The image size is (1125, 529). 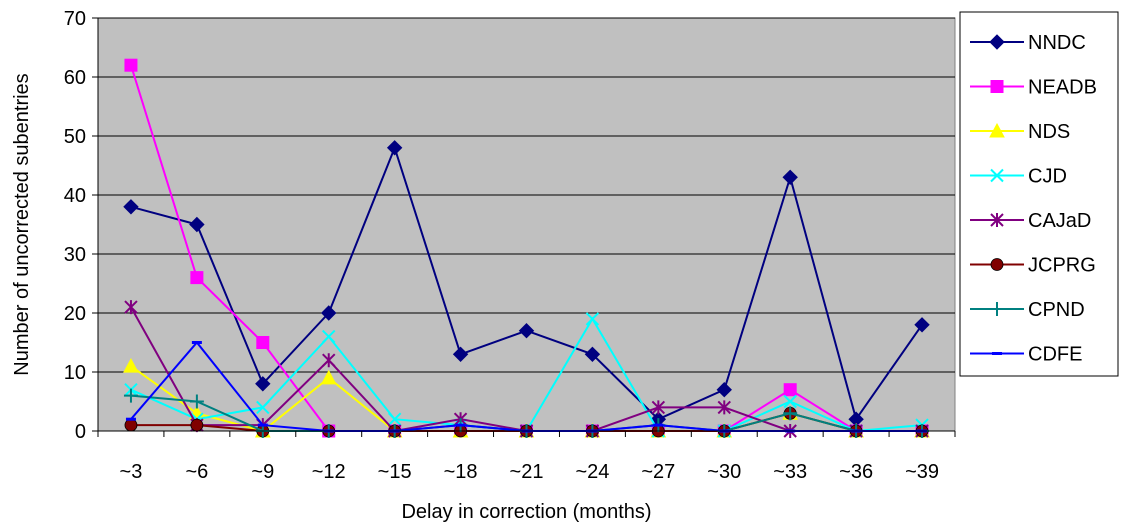 I want to click on legend-label: JCPRG, so click(x=1062, y=266).